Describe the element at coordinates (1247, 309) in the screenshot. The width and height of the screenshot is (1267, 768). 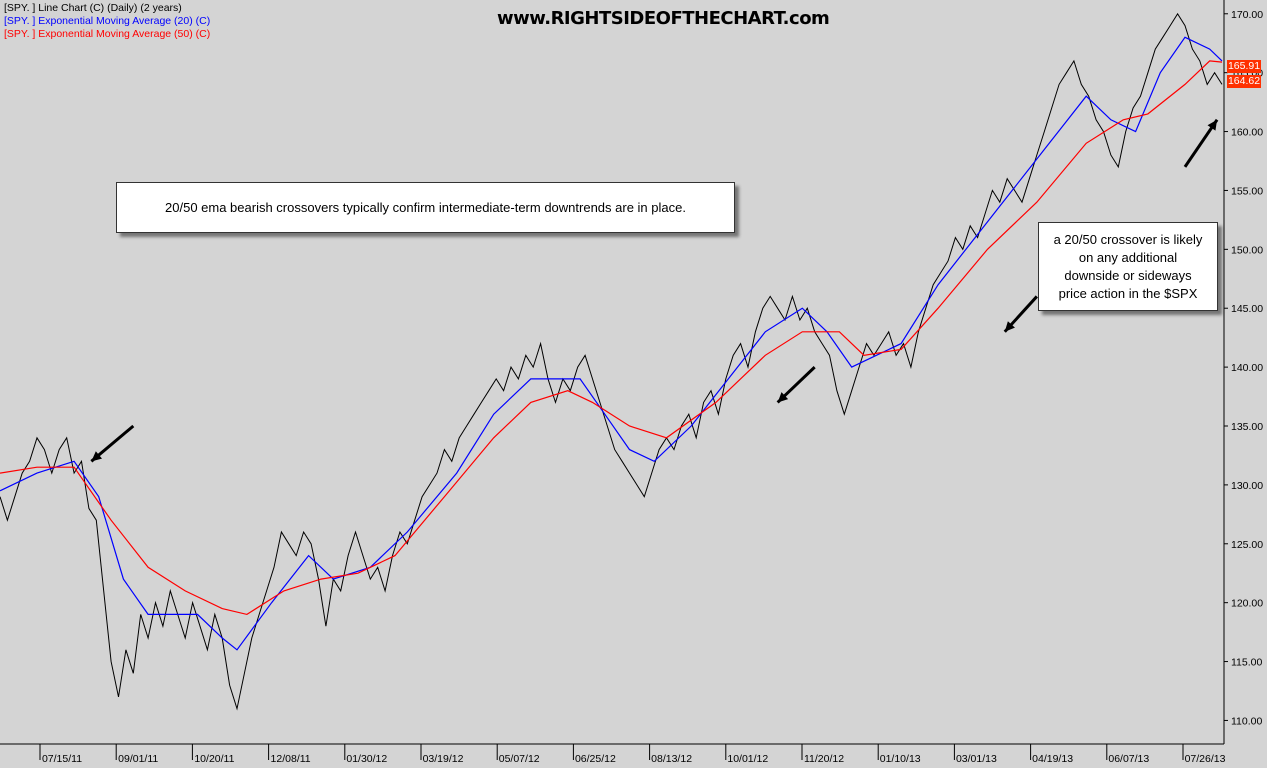
I see `y-tick-label: 145.00` at that location.